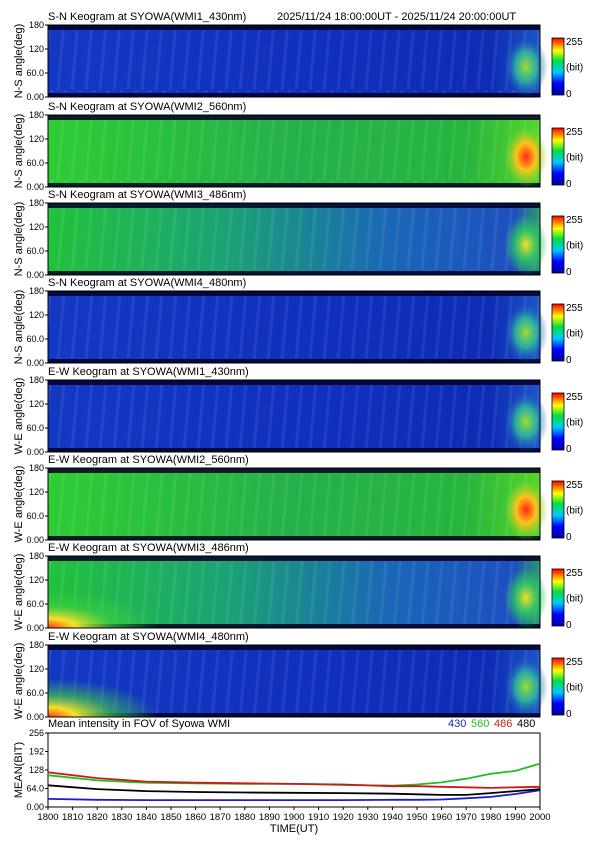  What do you see at coordinates (97, 817) in the screenshot?
I see `x-tick-label: 1820` at bounding box center [97, 817].